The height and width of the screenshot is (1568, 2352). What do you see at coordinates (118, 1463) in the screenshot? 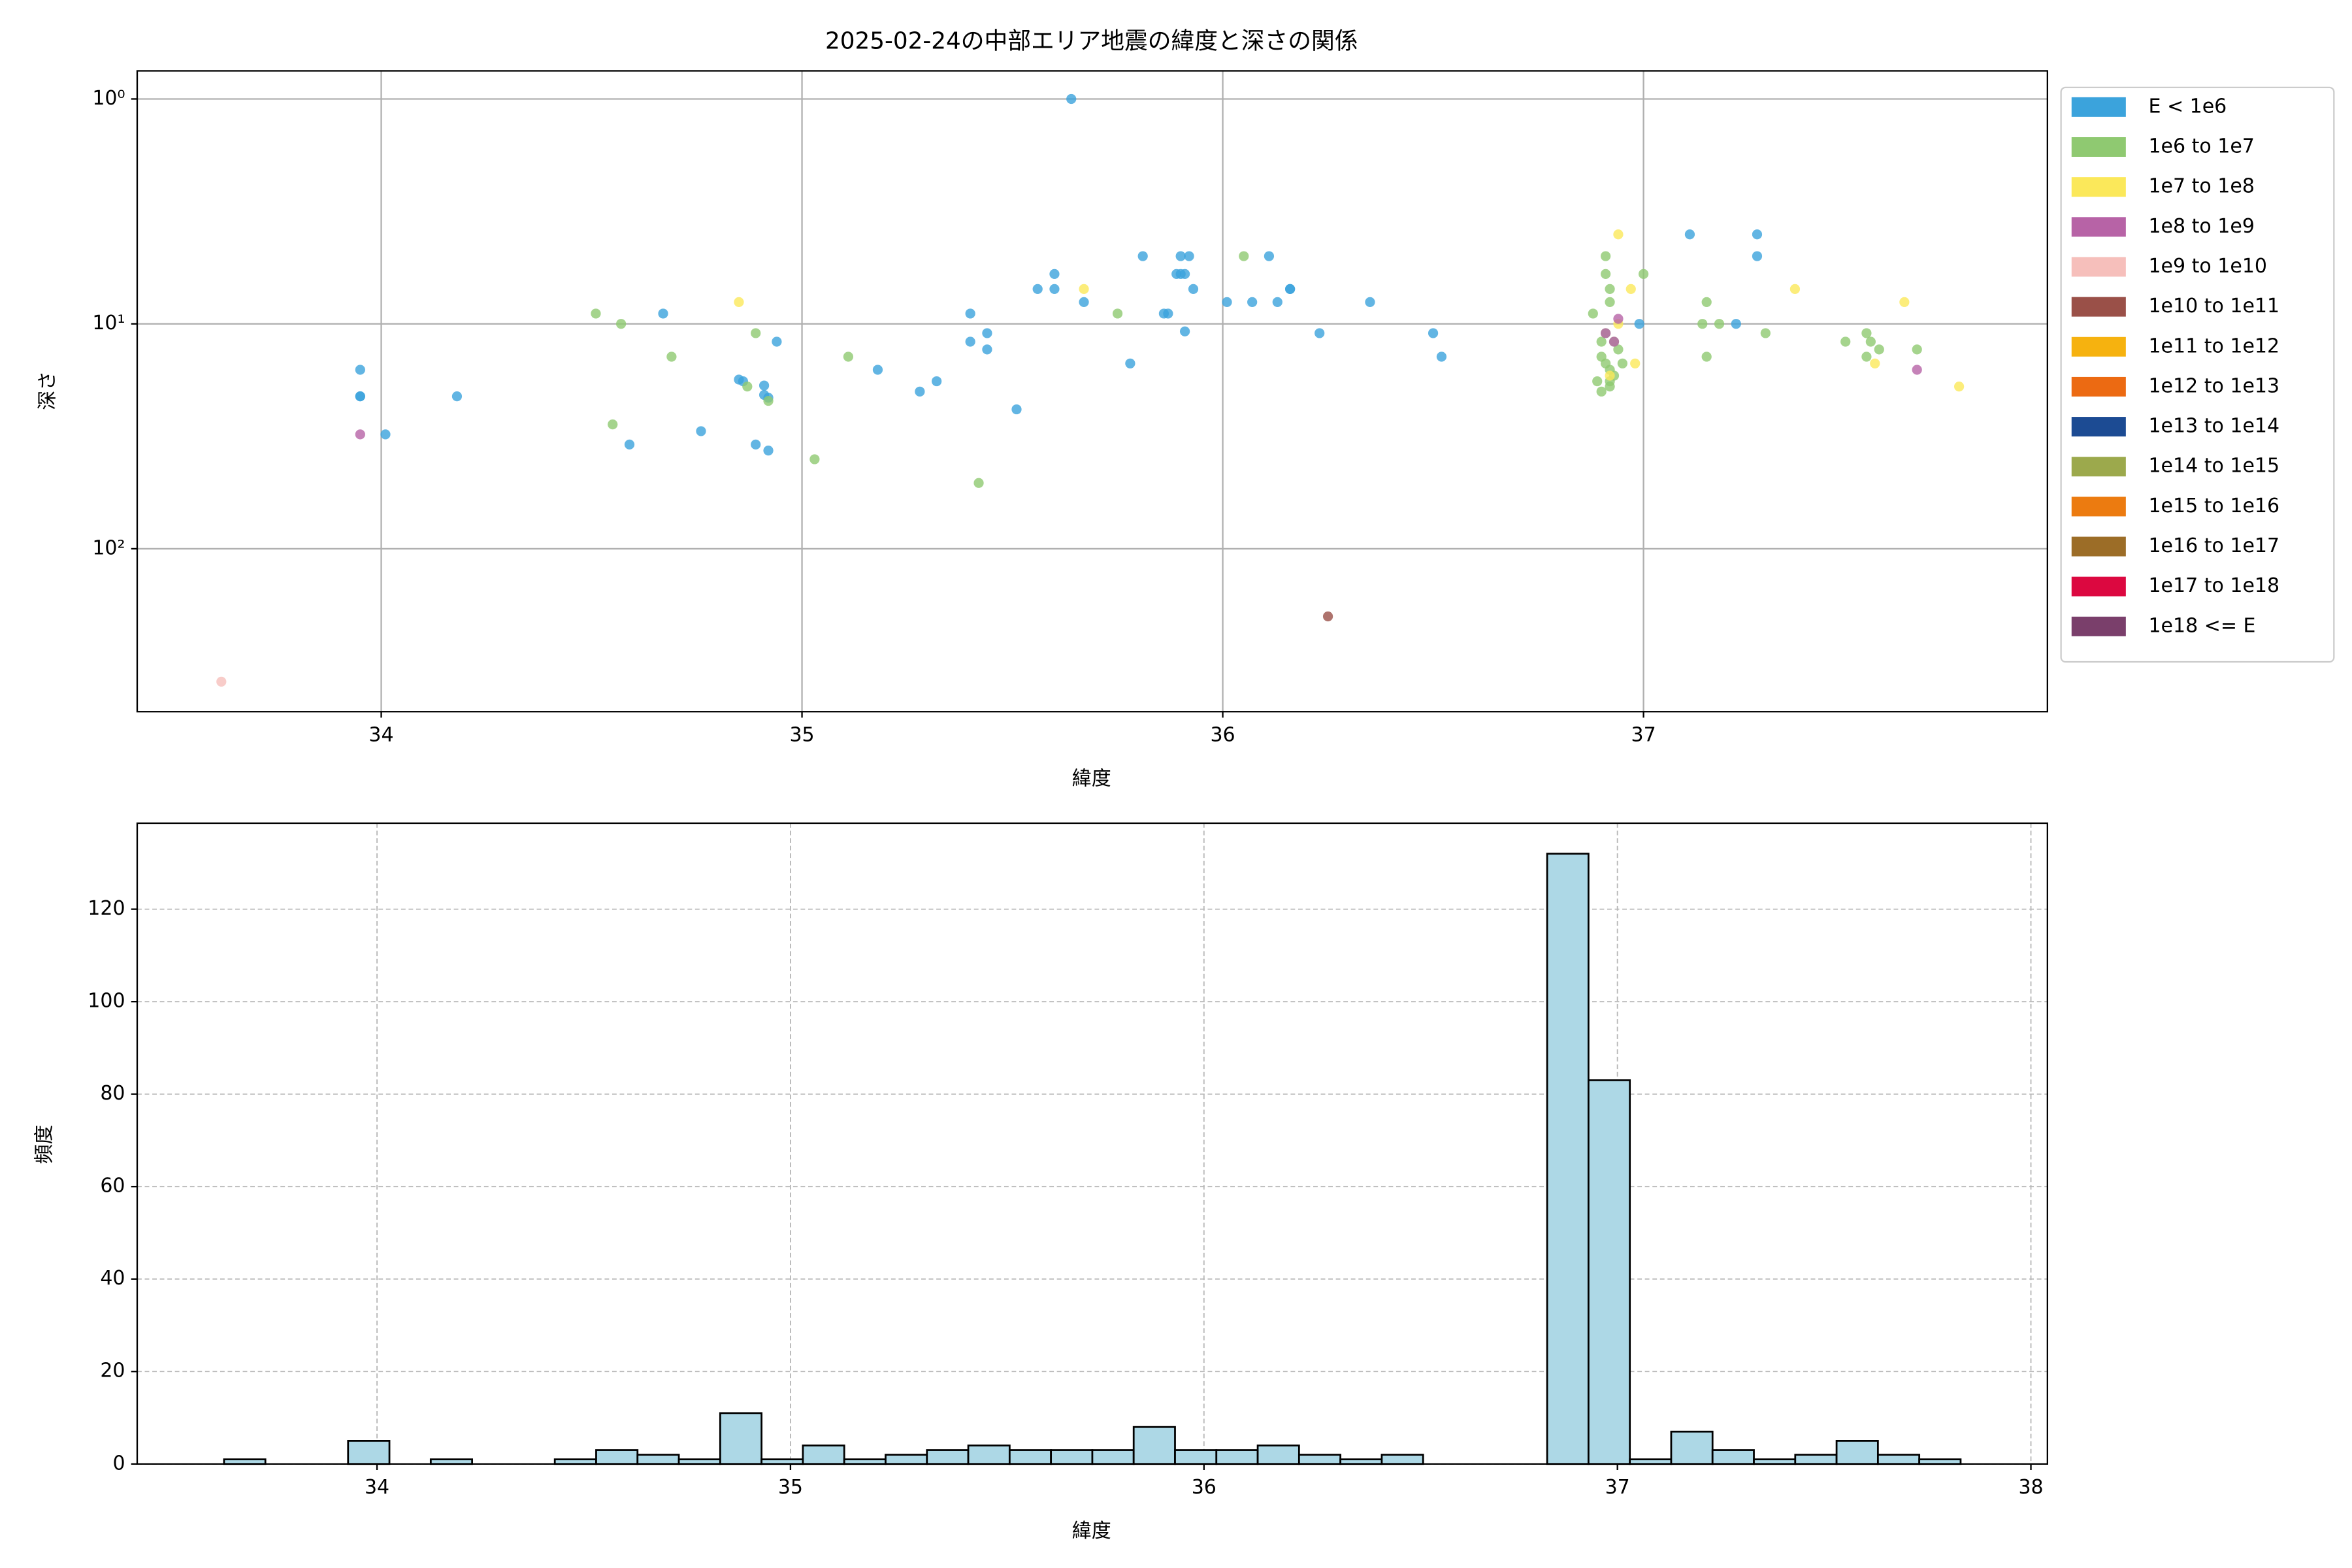
I see `y-tick-label: 0` at bounding box center [118, 1463].